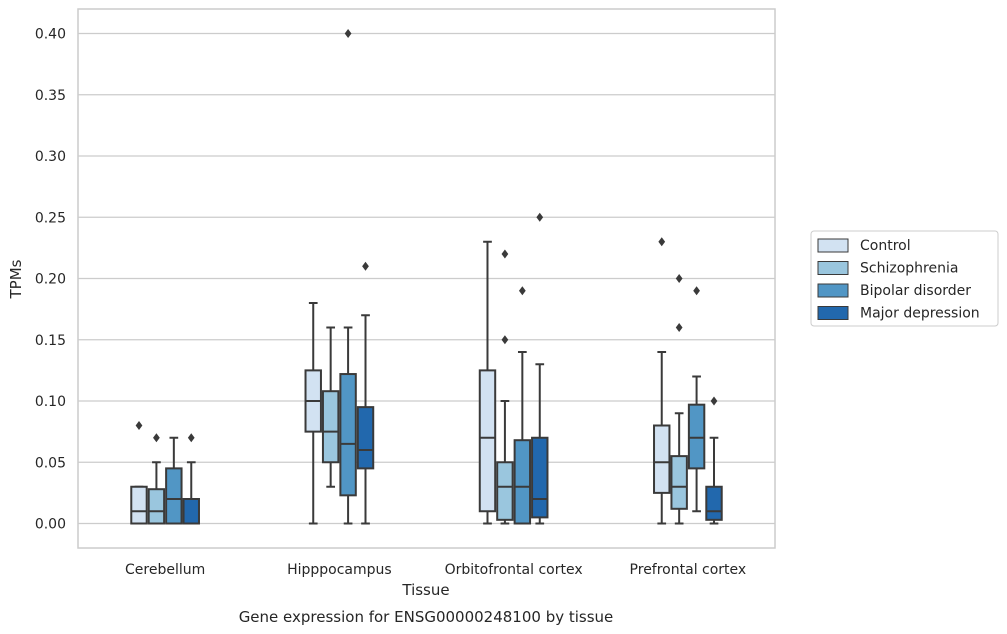 The height and width of the screenshot is (634, 1007). Describe the element at coordinates (920, 314) in the screenshot. I see `legend-label: Major depression` at that location.